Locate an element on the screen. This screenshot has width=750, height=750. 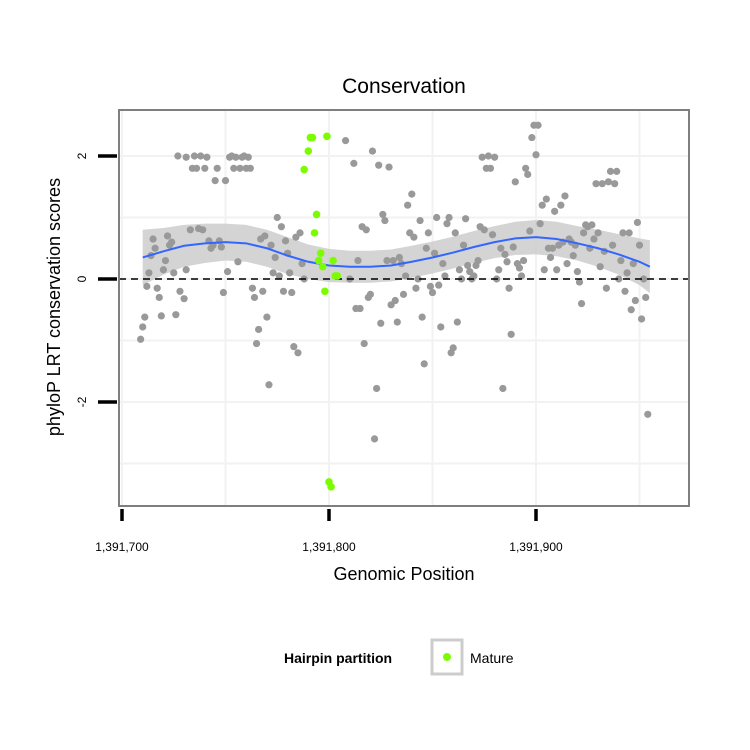
x-tick-label: 1,391,700 is located at coordinates (122, 547).